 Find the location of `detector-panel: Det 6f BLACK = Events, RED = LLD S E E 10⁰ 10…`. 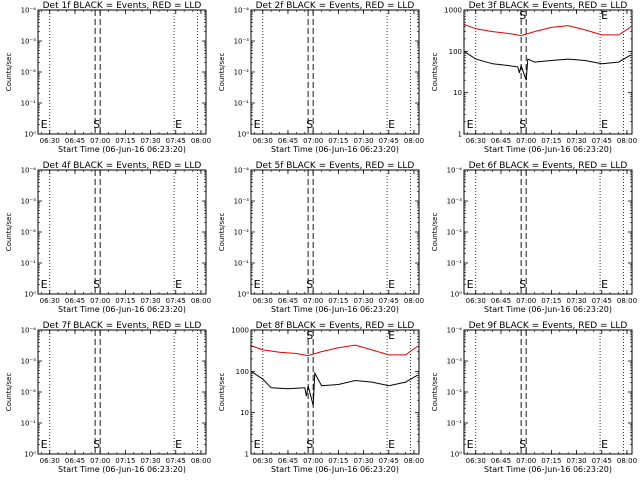

detector-panel: Det 6f BLACK = Events, RED = LLD S E E 10⁰ 10… is located at coordinates (534, 237).